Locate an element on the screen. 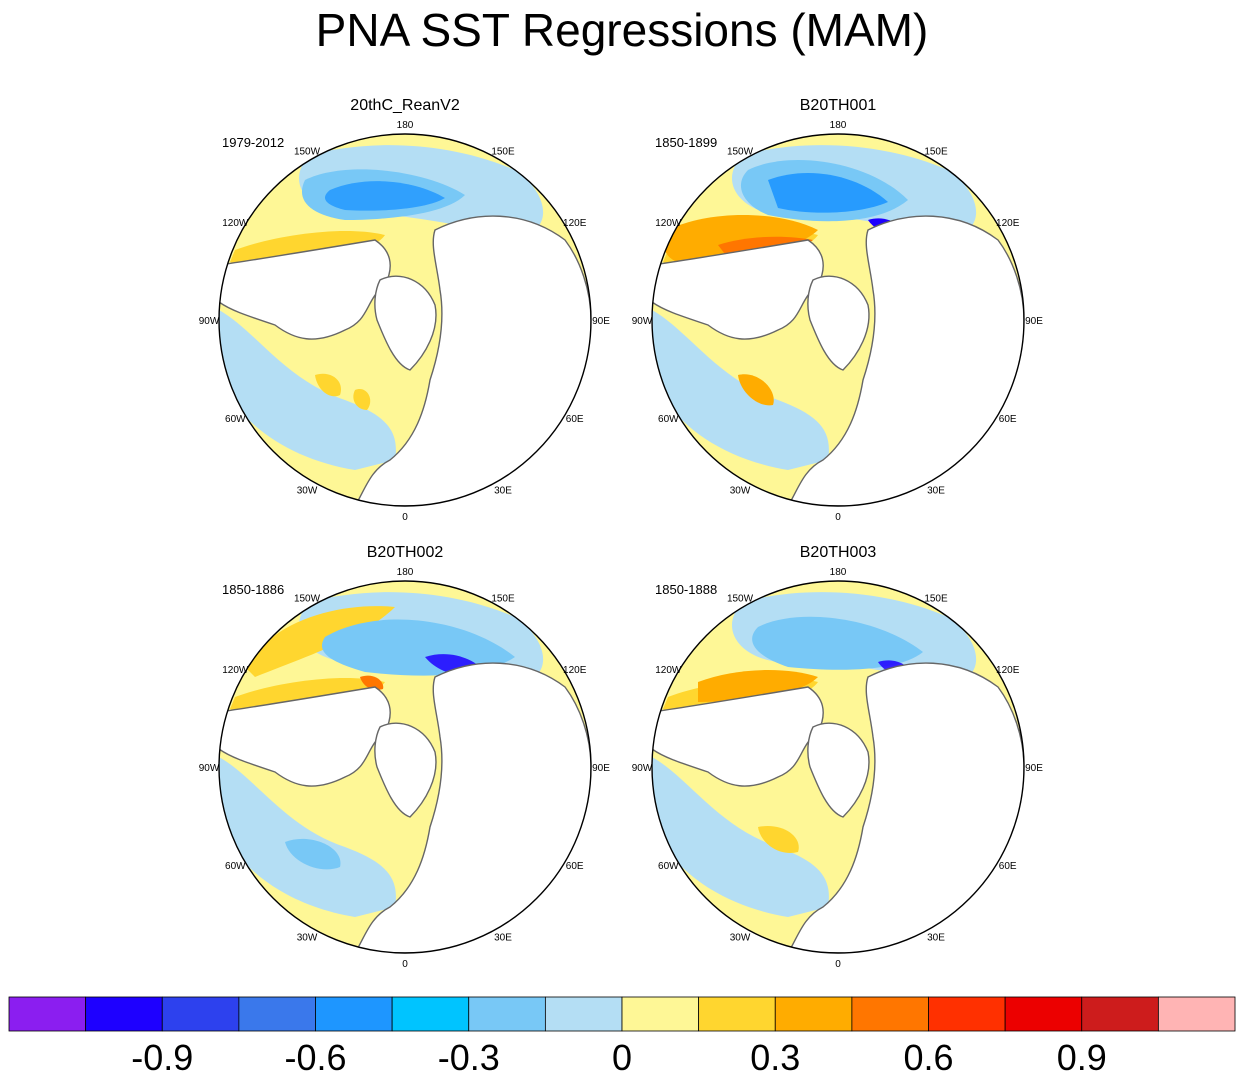  colorbar-label: -0.9 is located at coordinates (162, 1057).